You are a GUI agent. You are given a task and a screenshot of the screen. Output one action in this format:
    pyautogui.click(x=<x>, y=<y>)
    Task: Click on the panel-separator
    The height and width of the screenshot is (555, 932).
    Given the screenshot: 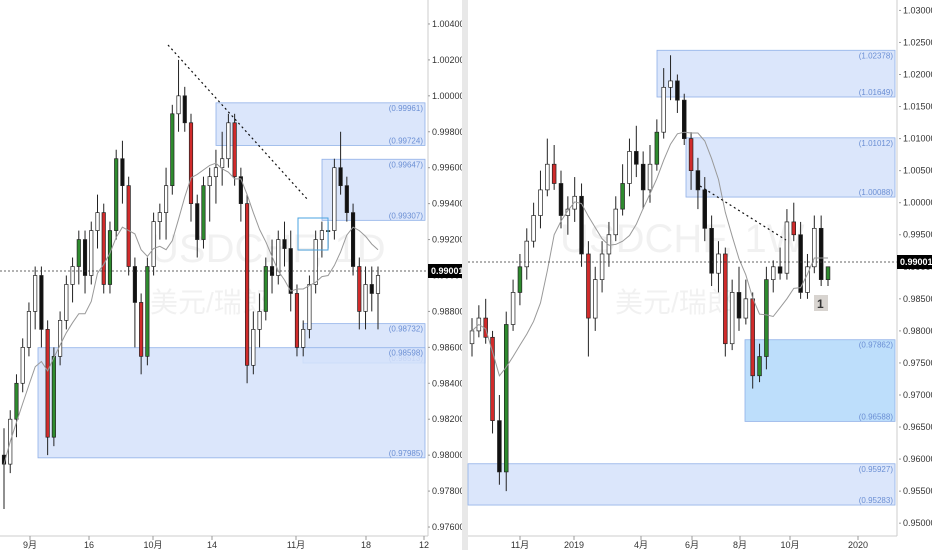 What is the action you would take?
    pyautogui.click(x=465, y=275)
    